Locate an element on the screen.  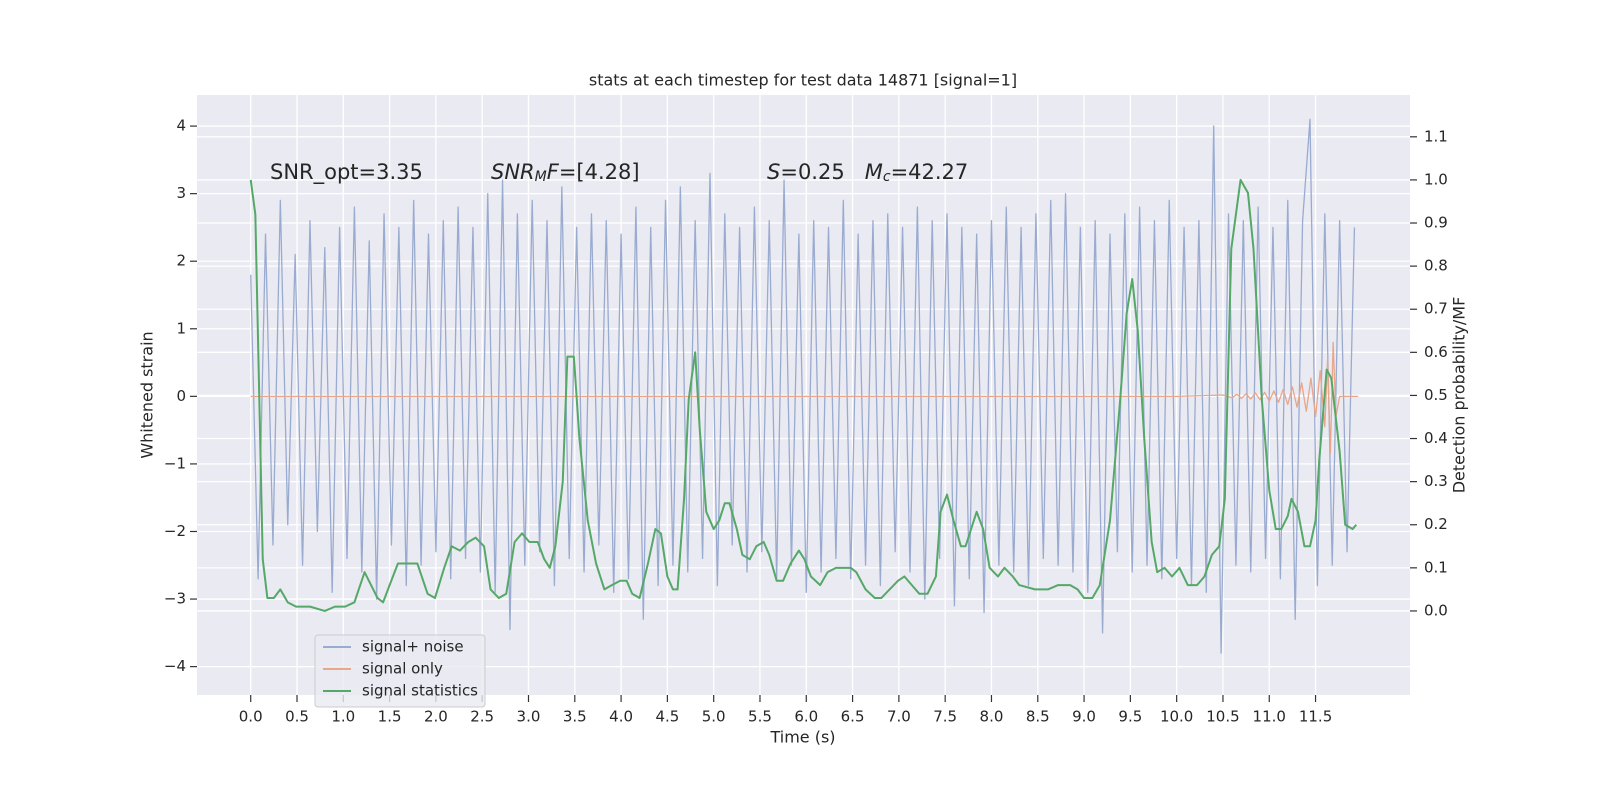
annotation: SNRMF=[4.28] is located at coordinates (565, 172).